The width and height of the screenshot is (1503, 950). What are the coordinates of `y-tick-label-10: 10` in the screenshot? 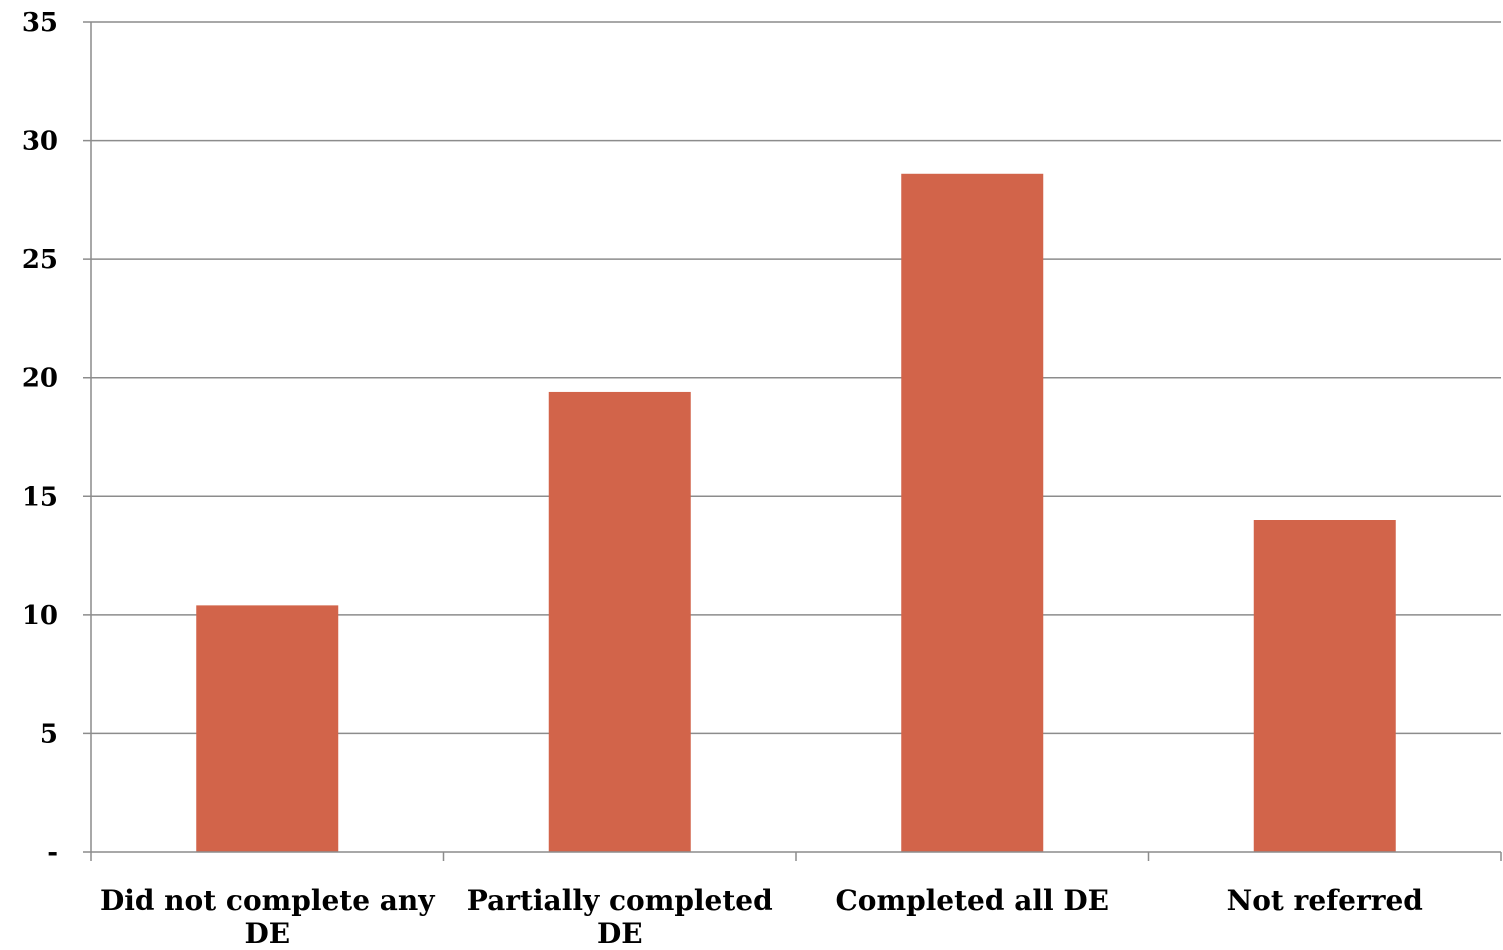 It's located at (40, 616).